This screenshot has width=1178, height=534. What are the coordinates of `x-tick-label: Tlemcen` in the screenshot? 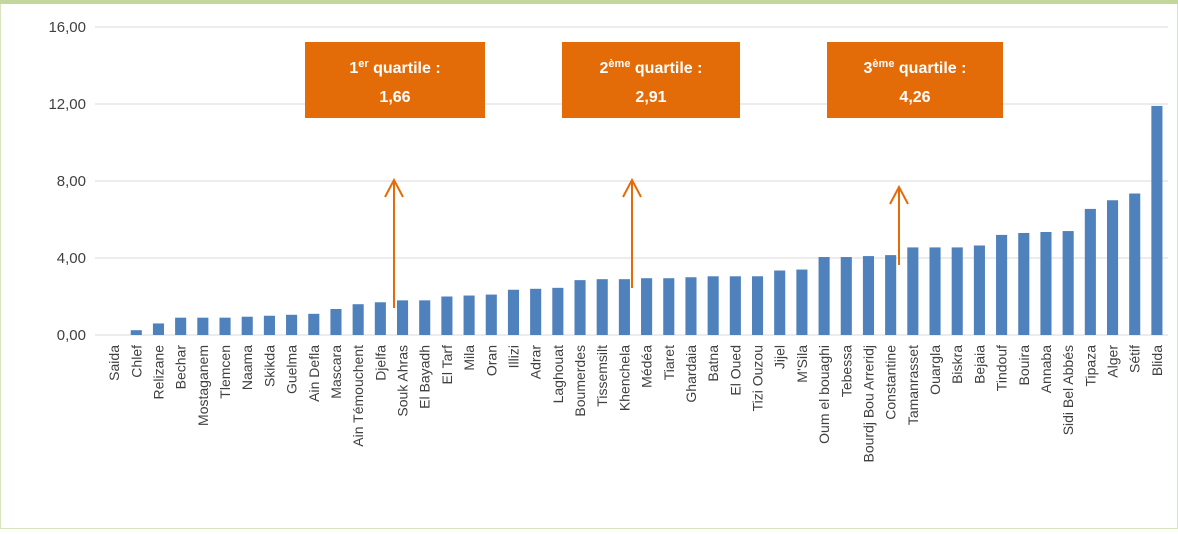 It's located at (225, 372).